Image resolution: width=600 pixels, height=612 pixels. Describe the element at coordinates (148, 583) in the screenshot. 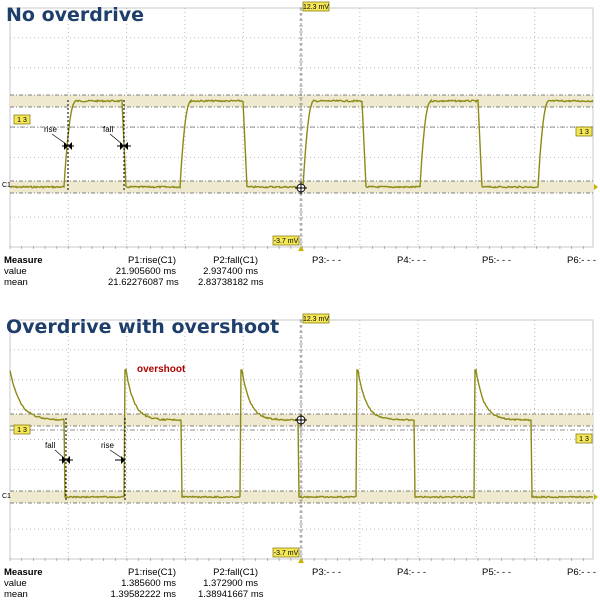

I see `measure-p1-value: 1.385600 ms` at that location.